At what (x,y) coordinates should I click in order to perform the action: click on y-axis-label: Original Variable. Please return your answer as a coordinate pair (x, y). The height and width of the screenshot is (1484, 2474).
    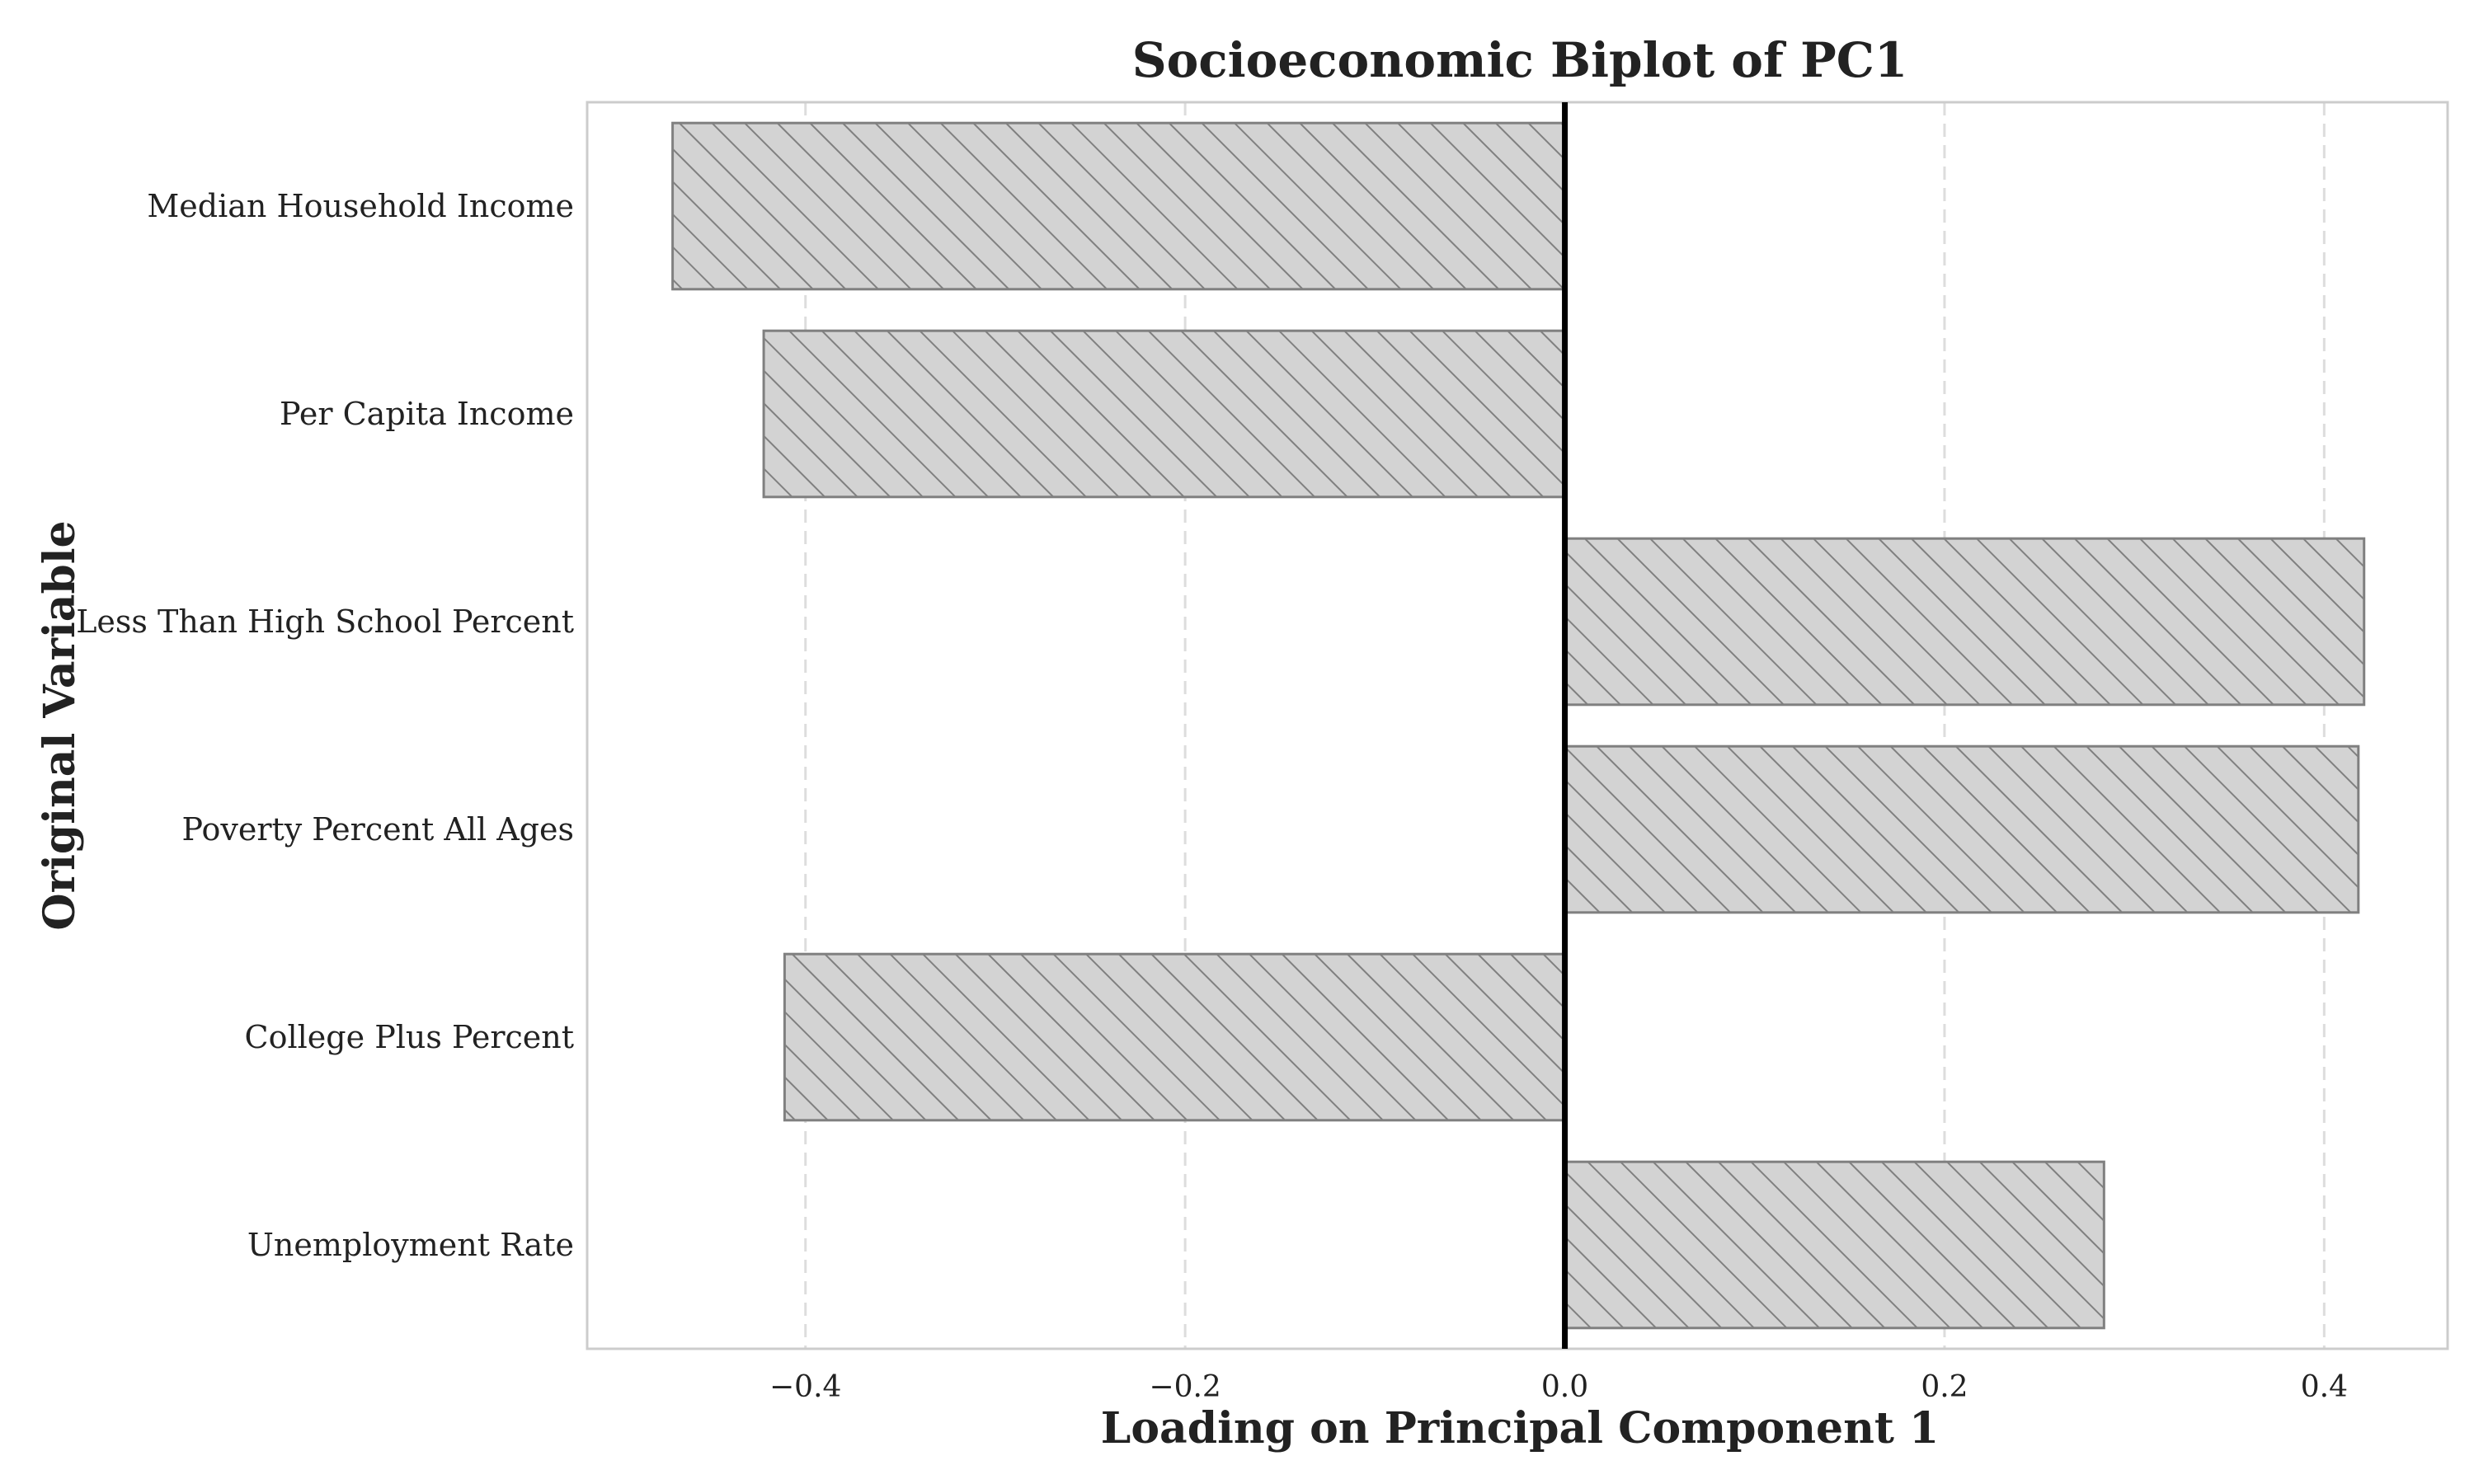
    Looking at the image, I should click on (60, 725).